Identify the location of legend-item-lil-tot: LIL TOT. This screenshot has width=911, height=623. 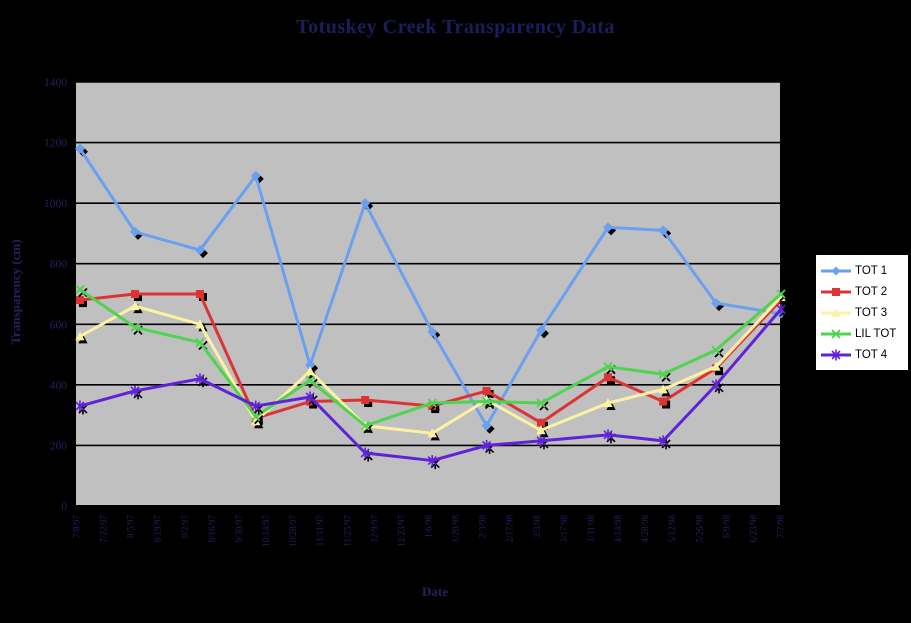
(862, 333).